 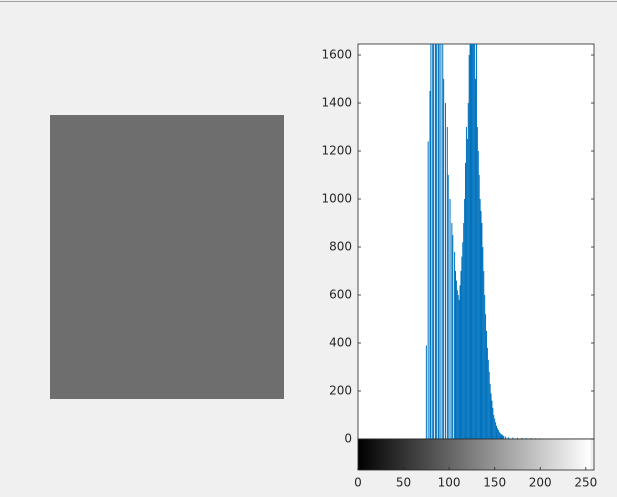 What do you see at coordinates (403, 483) in the screenshot?
I see `x-tick-label: 50` at bounding box center [403, 483].